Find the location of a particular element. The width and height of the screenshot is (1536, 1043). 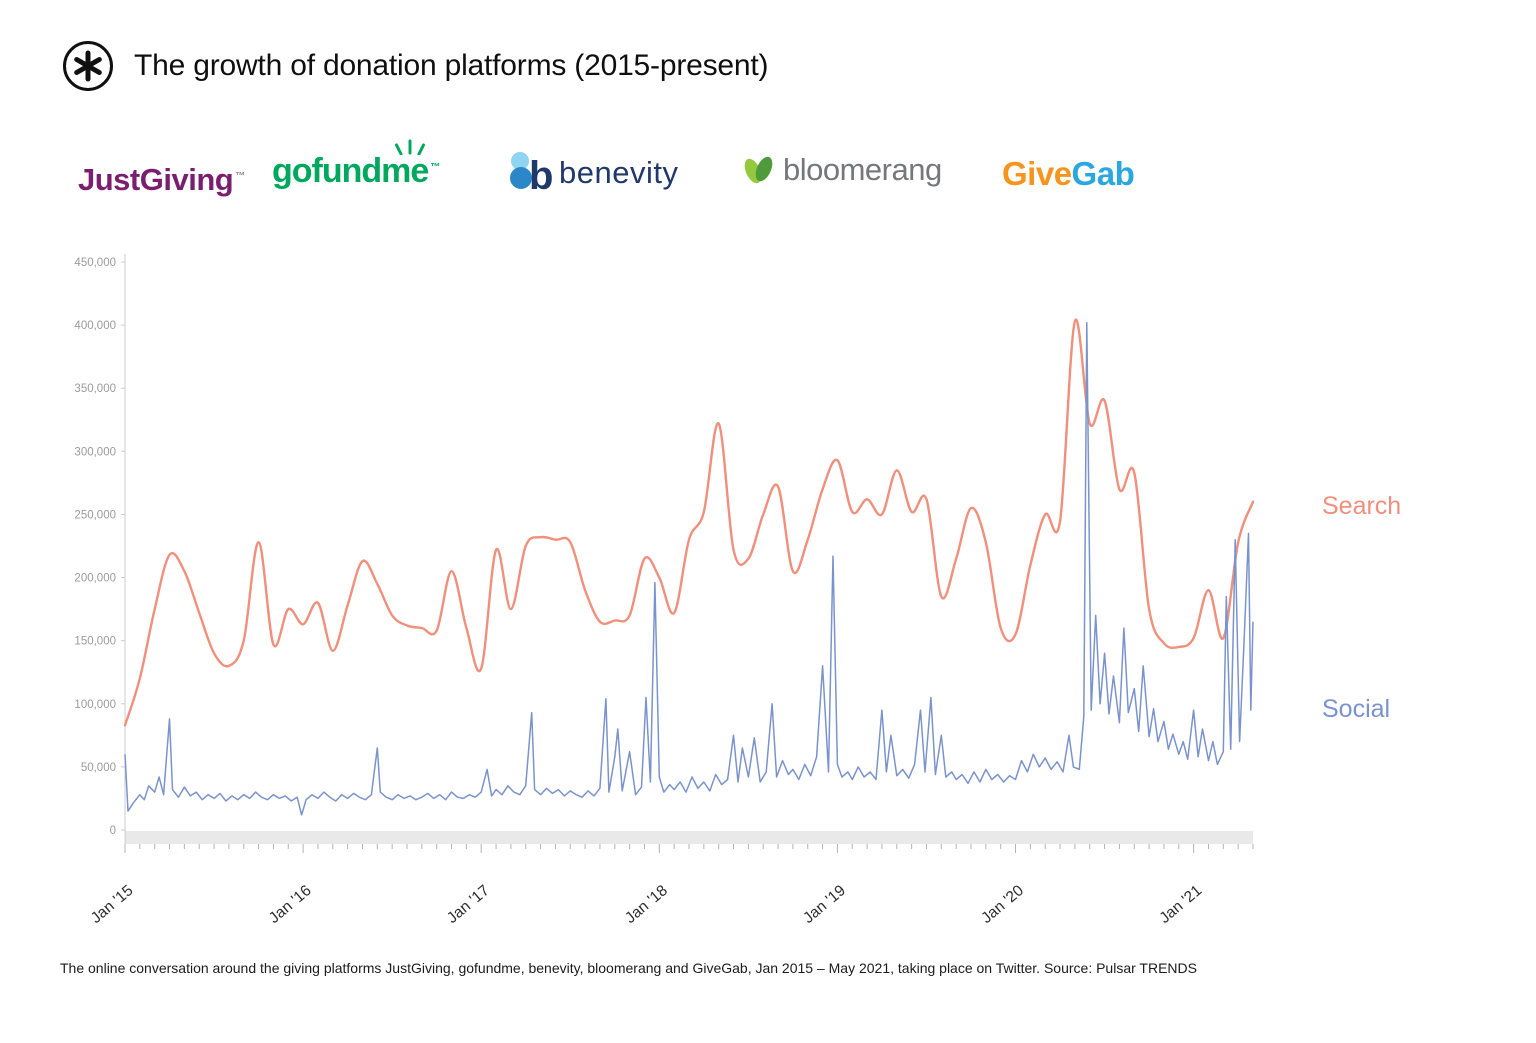

x-tick-label: Jan '21 is located at coordinates (1180, 904).